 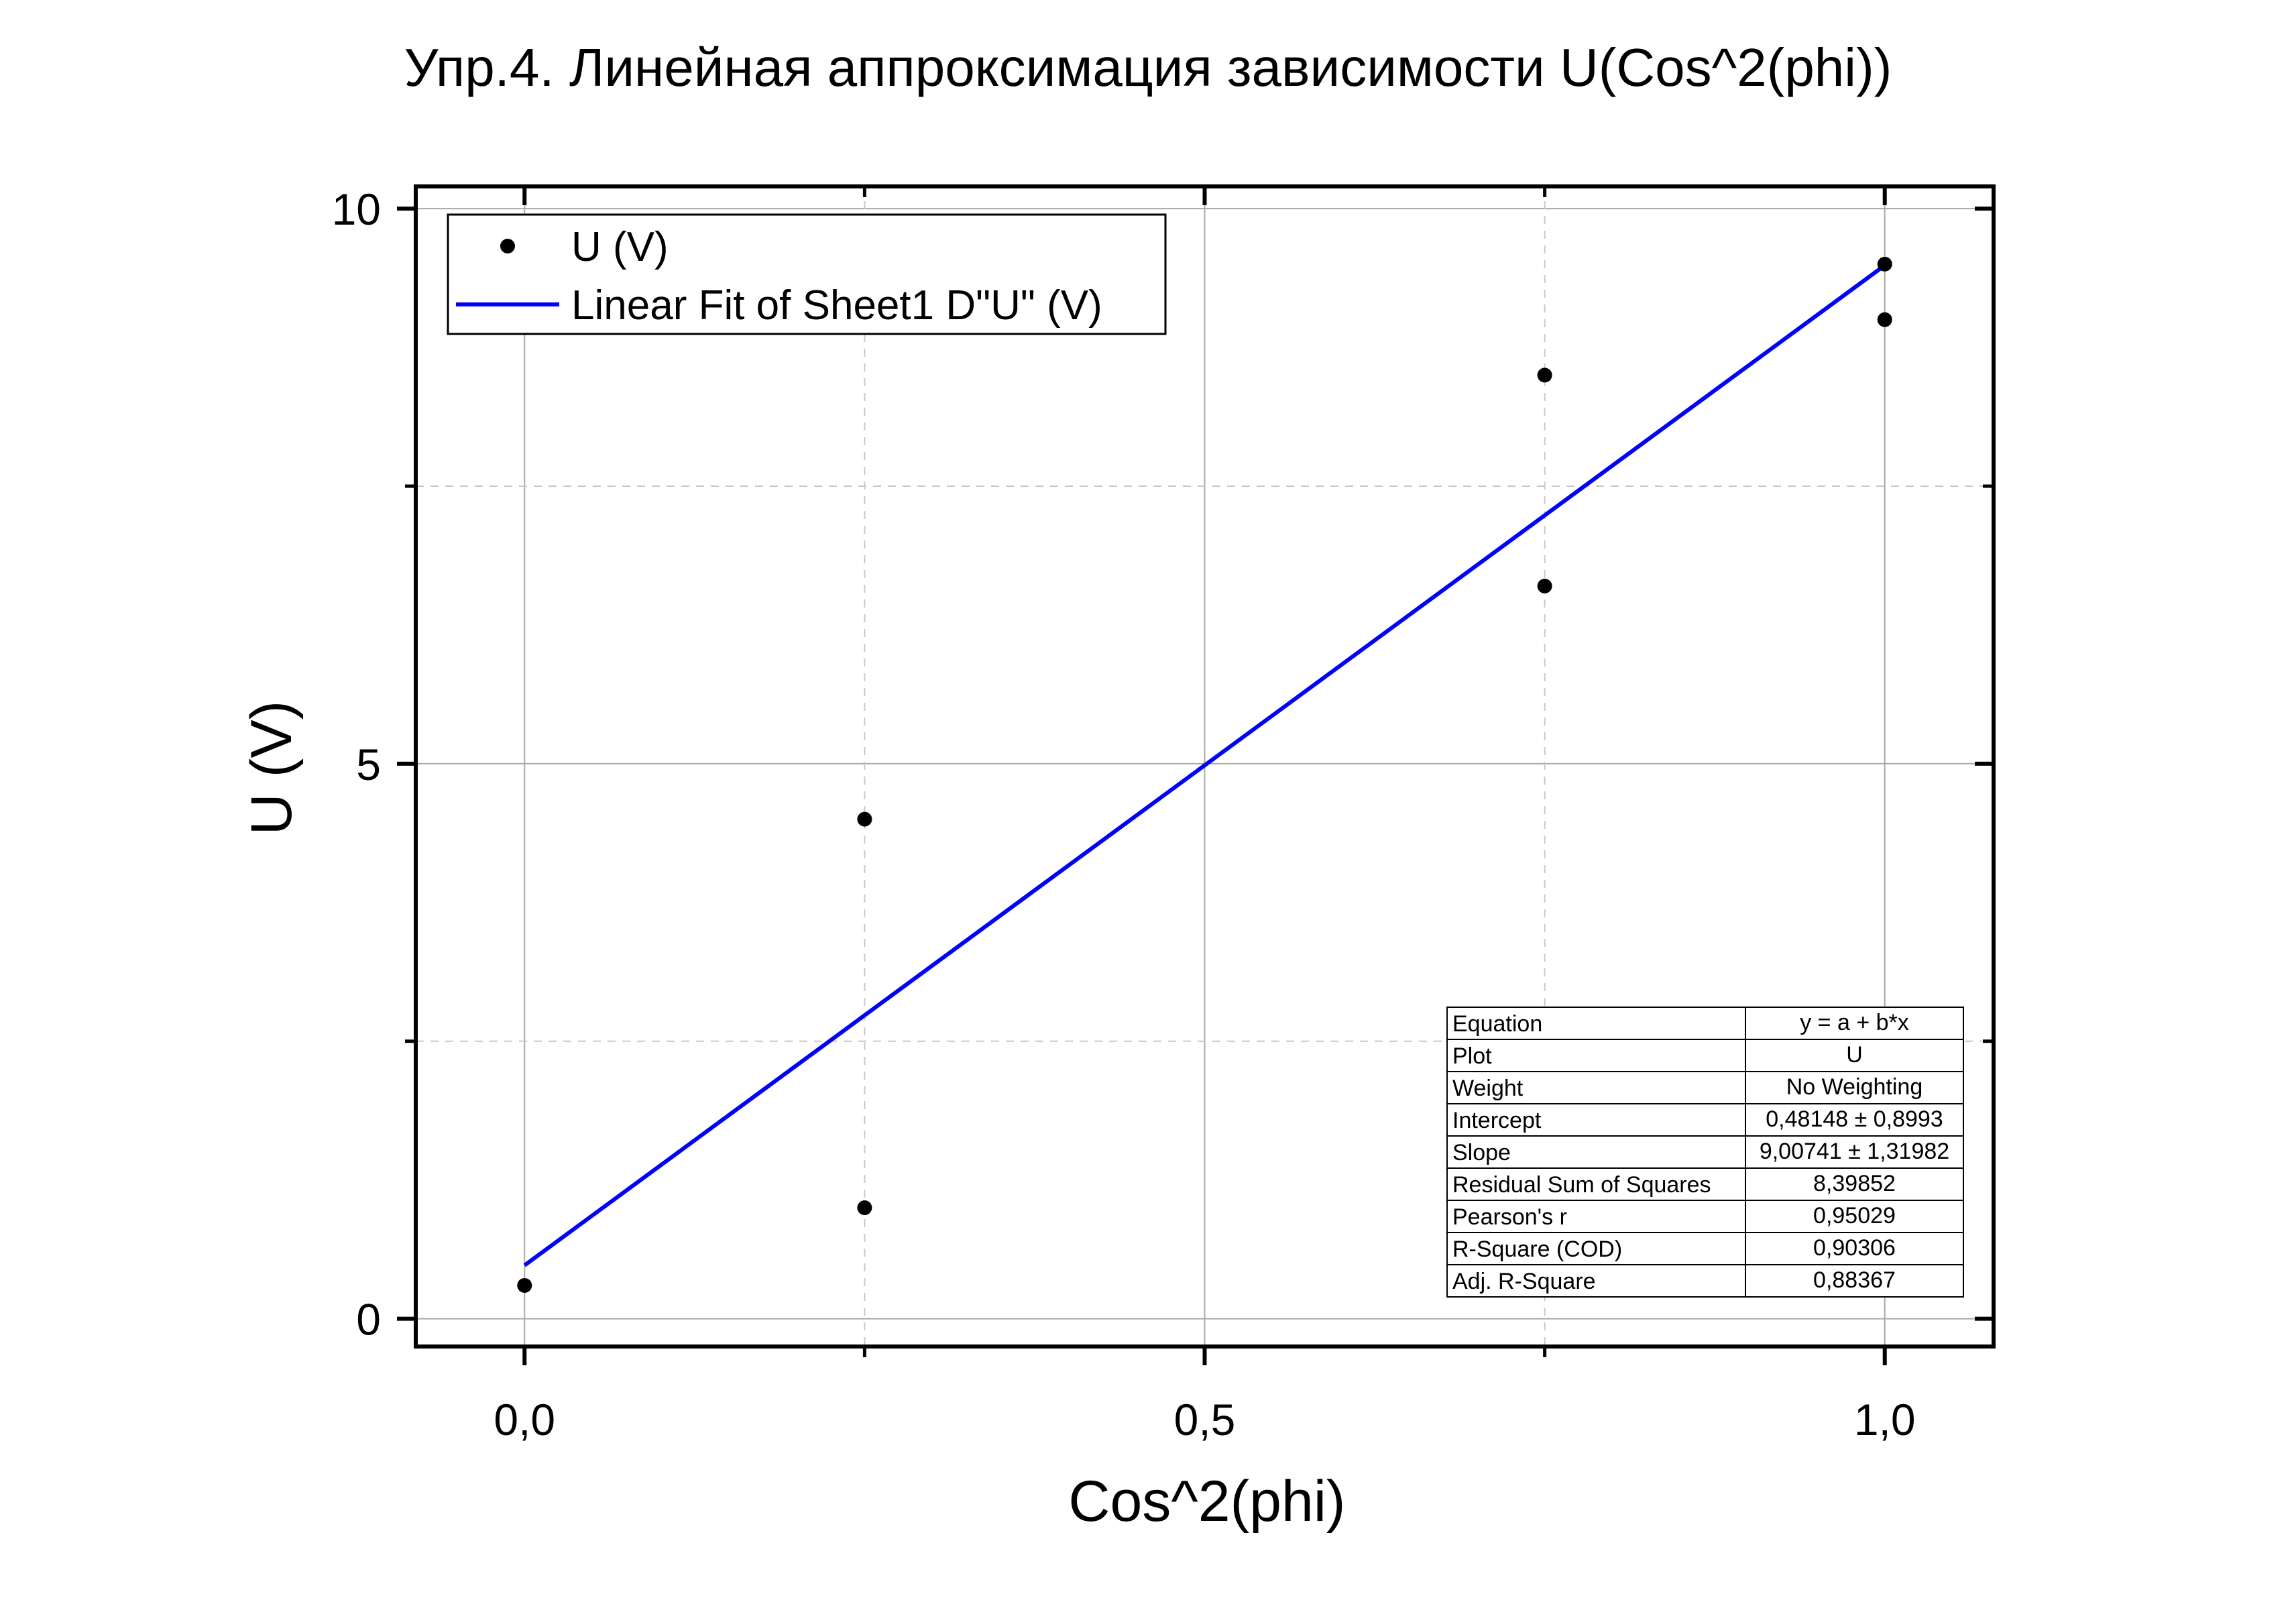 What do you see at coordinates (1497, 1120) in the screenshot?
I see `table-row-label: Intercept` at bounding box center [1497, 1120].